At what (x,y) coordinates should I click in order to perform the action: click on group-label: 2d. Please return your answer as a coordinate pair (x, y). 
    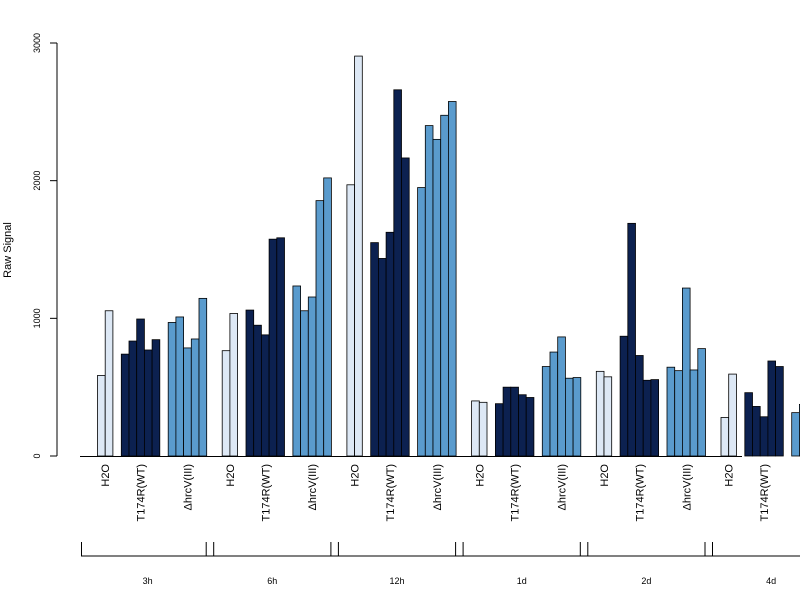
    Looking at the image, I should click on (646, 581).